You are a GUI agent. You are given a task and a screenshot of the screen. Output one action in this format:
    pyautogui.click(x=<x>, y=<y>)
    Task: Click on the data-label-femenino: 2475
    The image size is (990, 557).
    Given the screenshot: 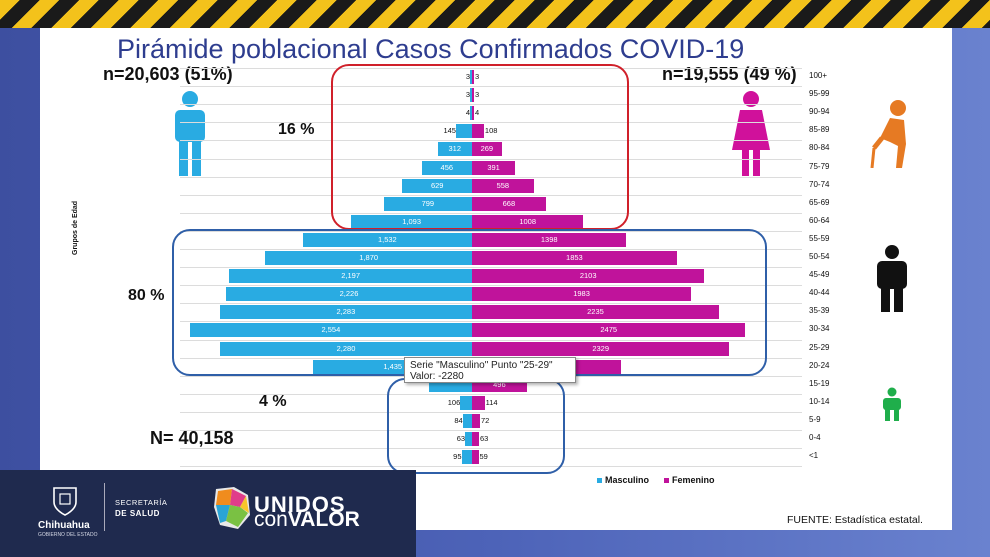 What is the action you would take?
    pyautogui.click(x=609, y=330)
    